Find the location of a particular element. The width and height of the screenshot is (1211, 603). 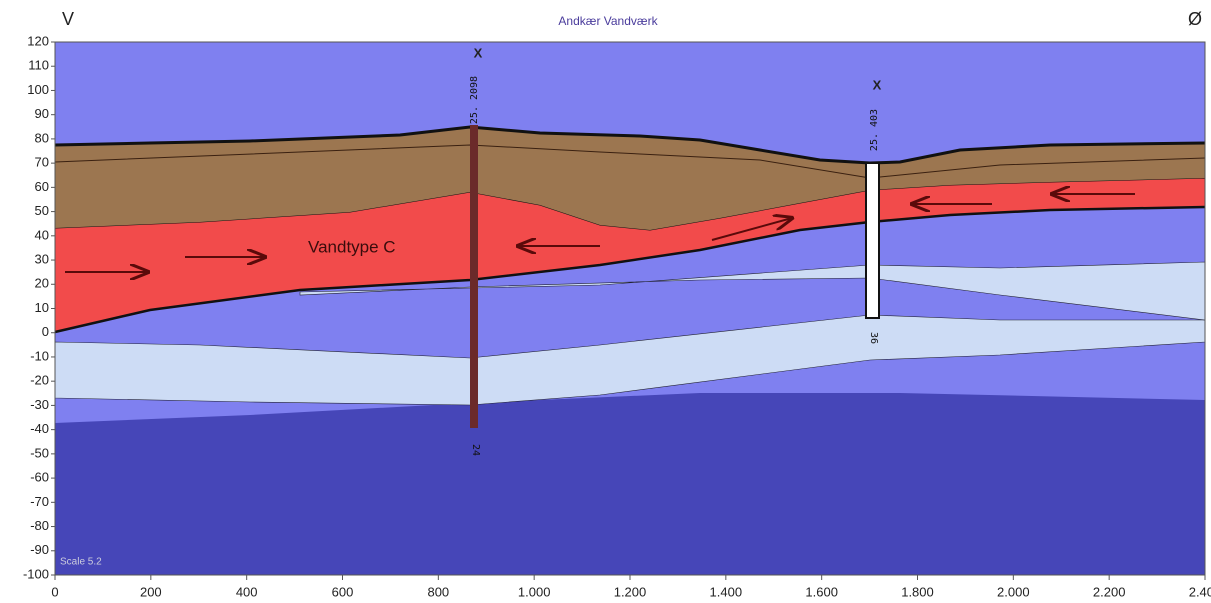

y-tick-label: 110 is located at coordinates (38, 65).